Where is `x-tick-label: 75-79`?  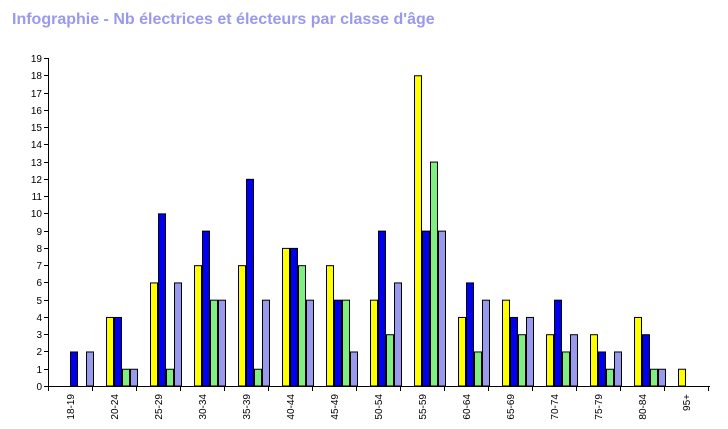 x-tick-label: 75-79 is located at coordinates (599, 407).